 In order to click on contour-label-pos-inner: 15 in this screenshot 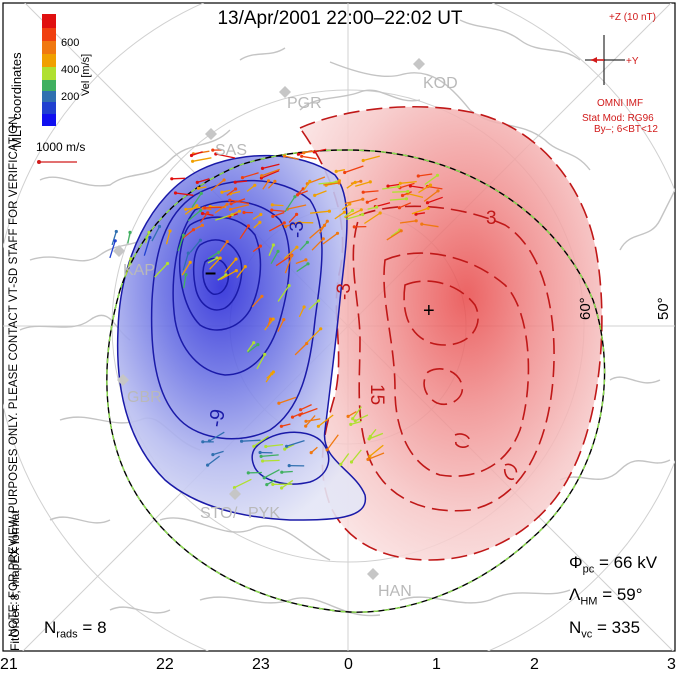, I will do `click(376, 395)`.